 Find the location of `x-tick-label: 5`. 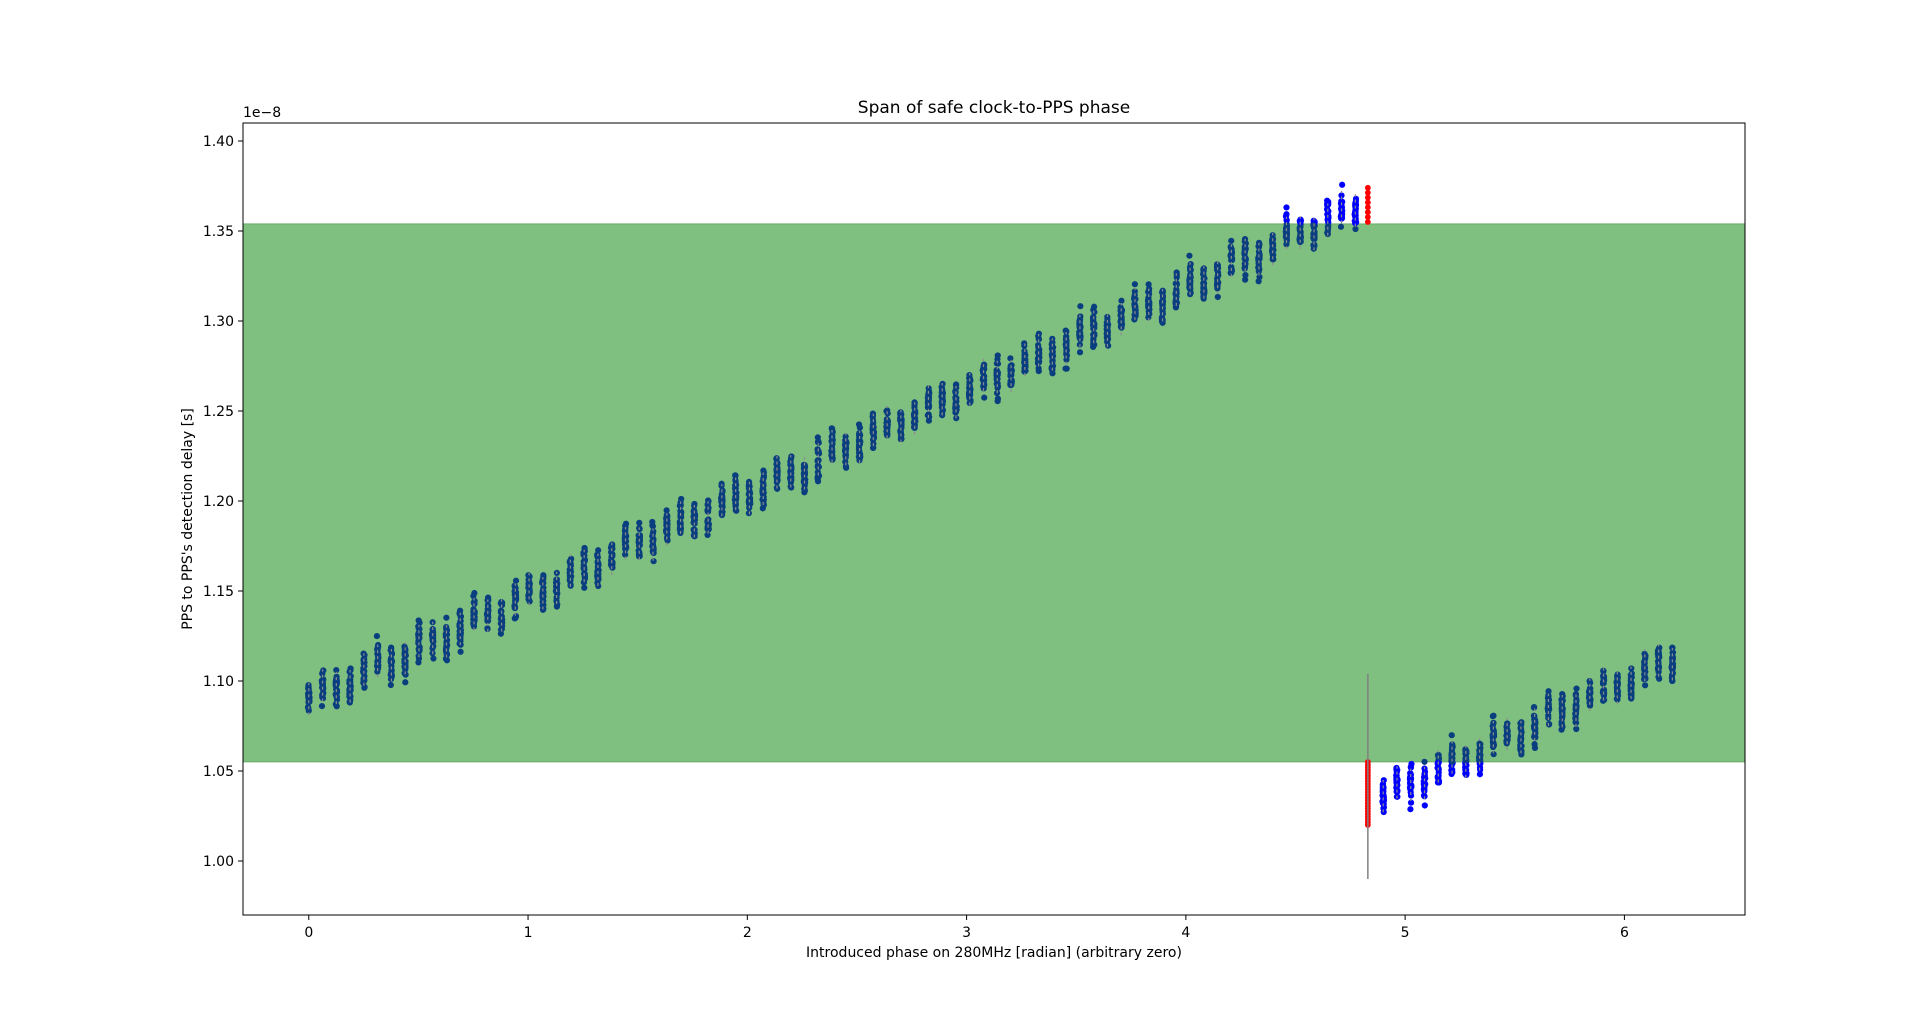

x-tick-label: 5 is located at coordinates (1405, 933).